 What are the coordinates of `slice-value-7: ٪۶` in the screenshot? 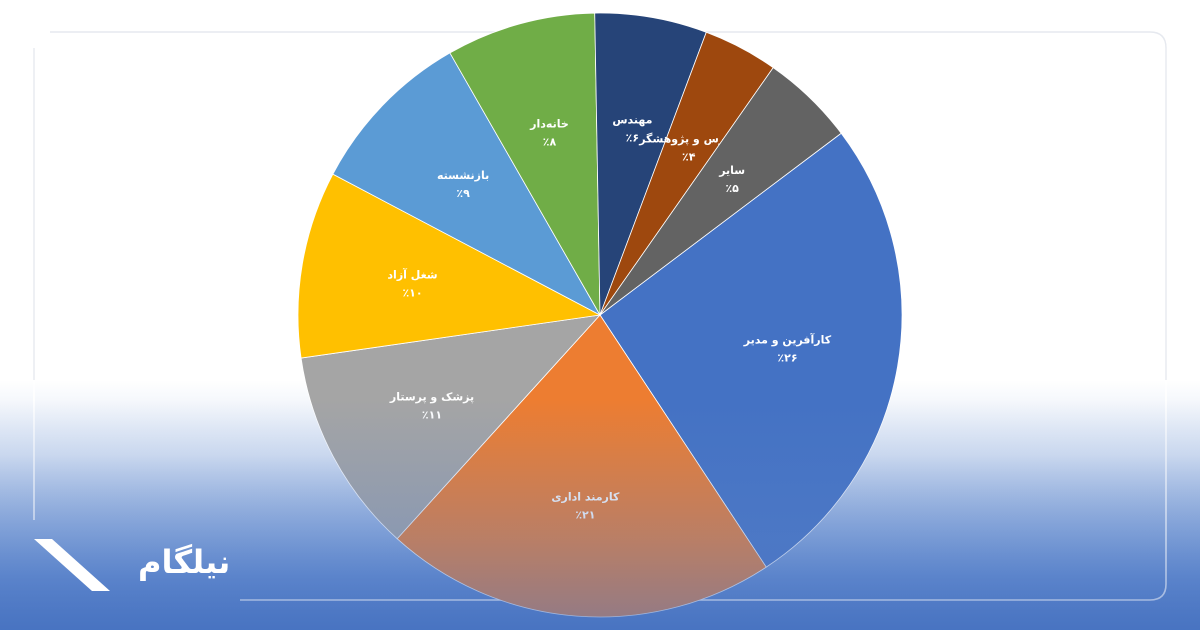 It's located at (632, 138).